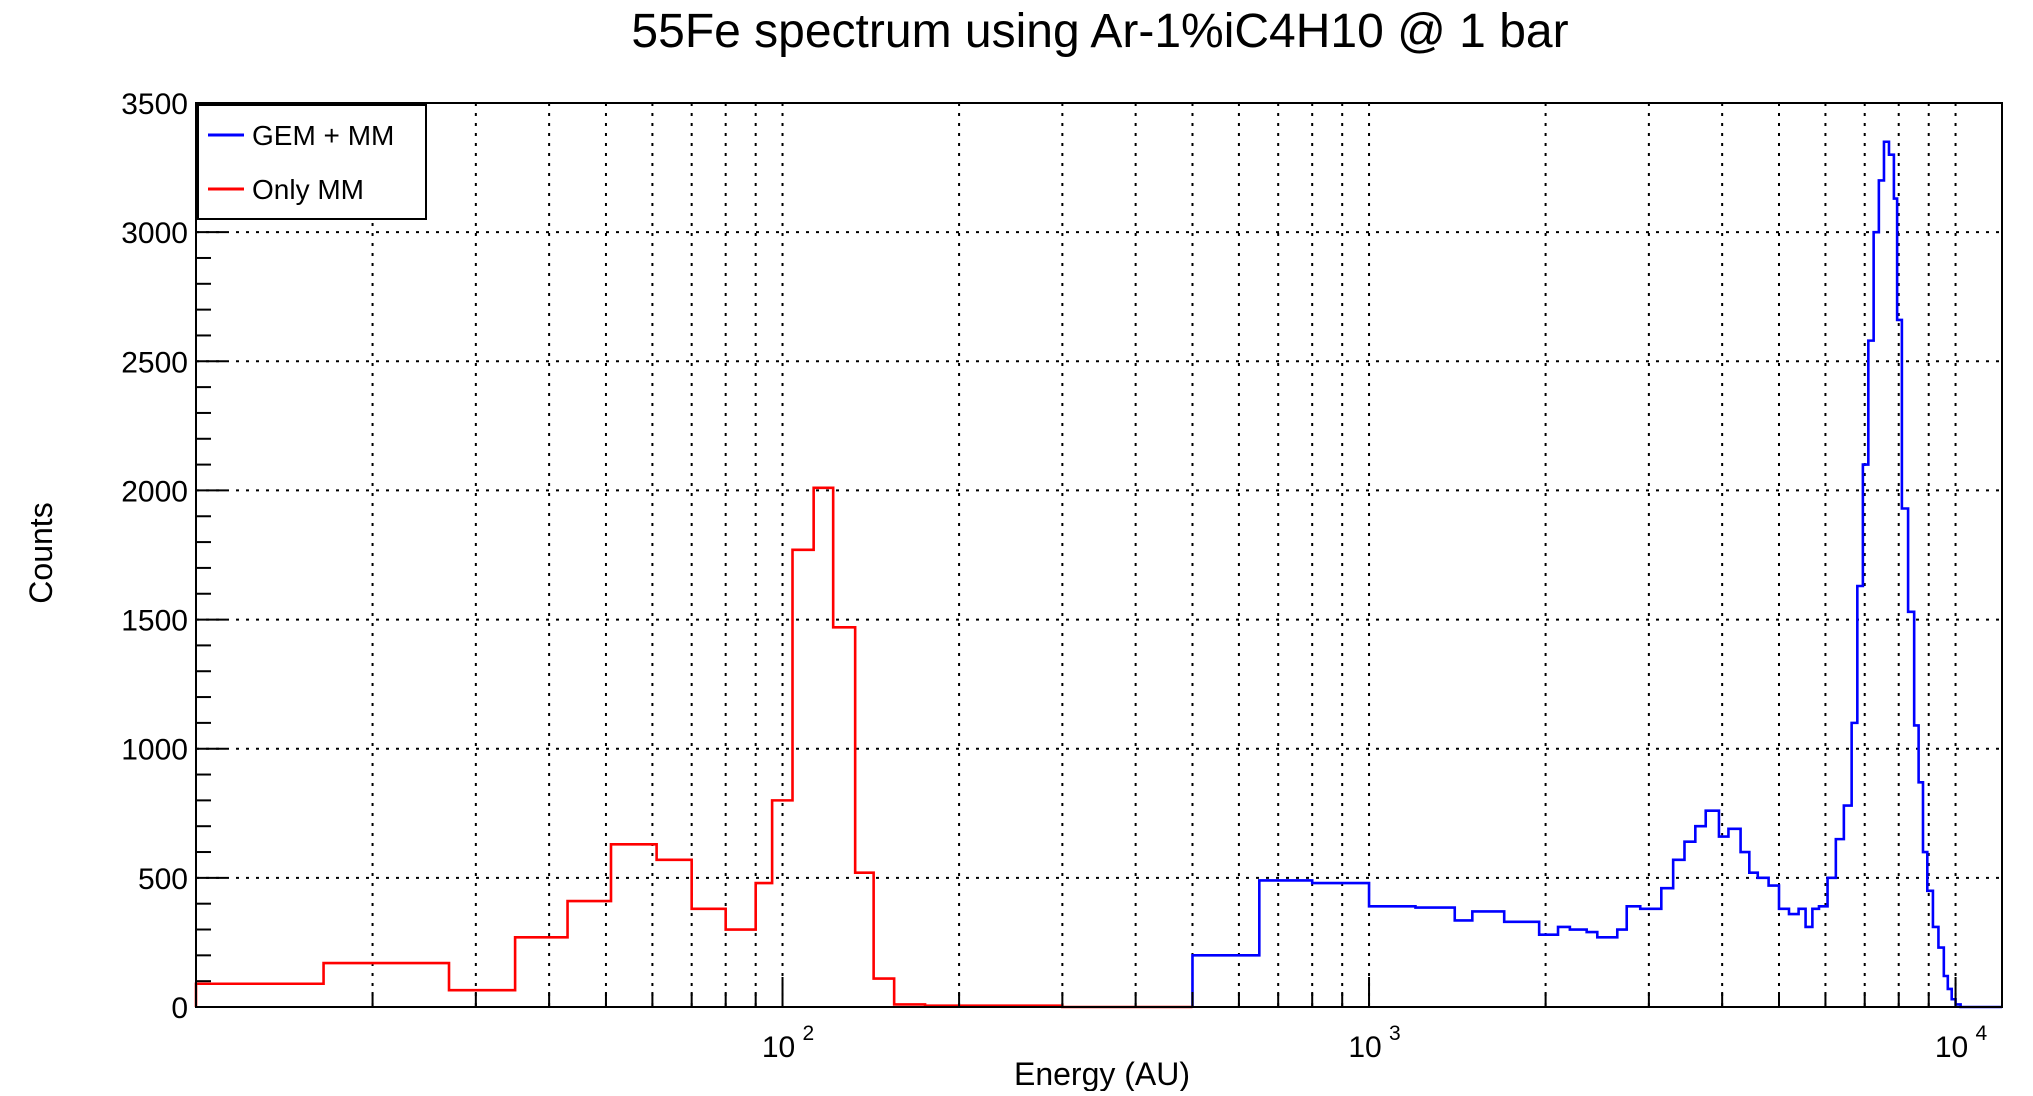  I want to click on x-tick-exponent: 3, so click(1395, 1033).